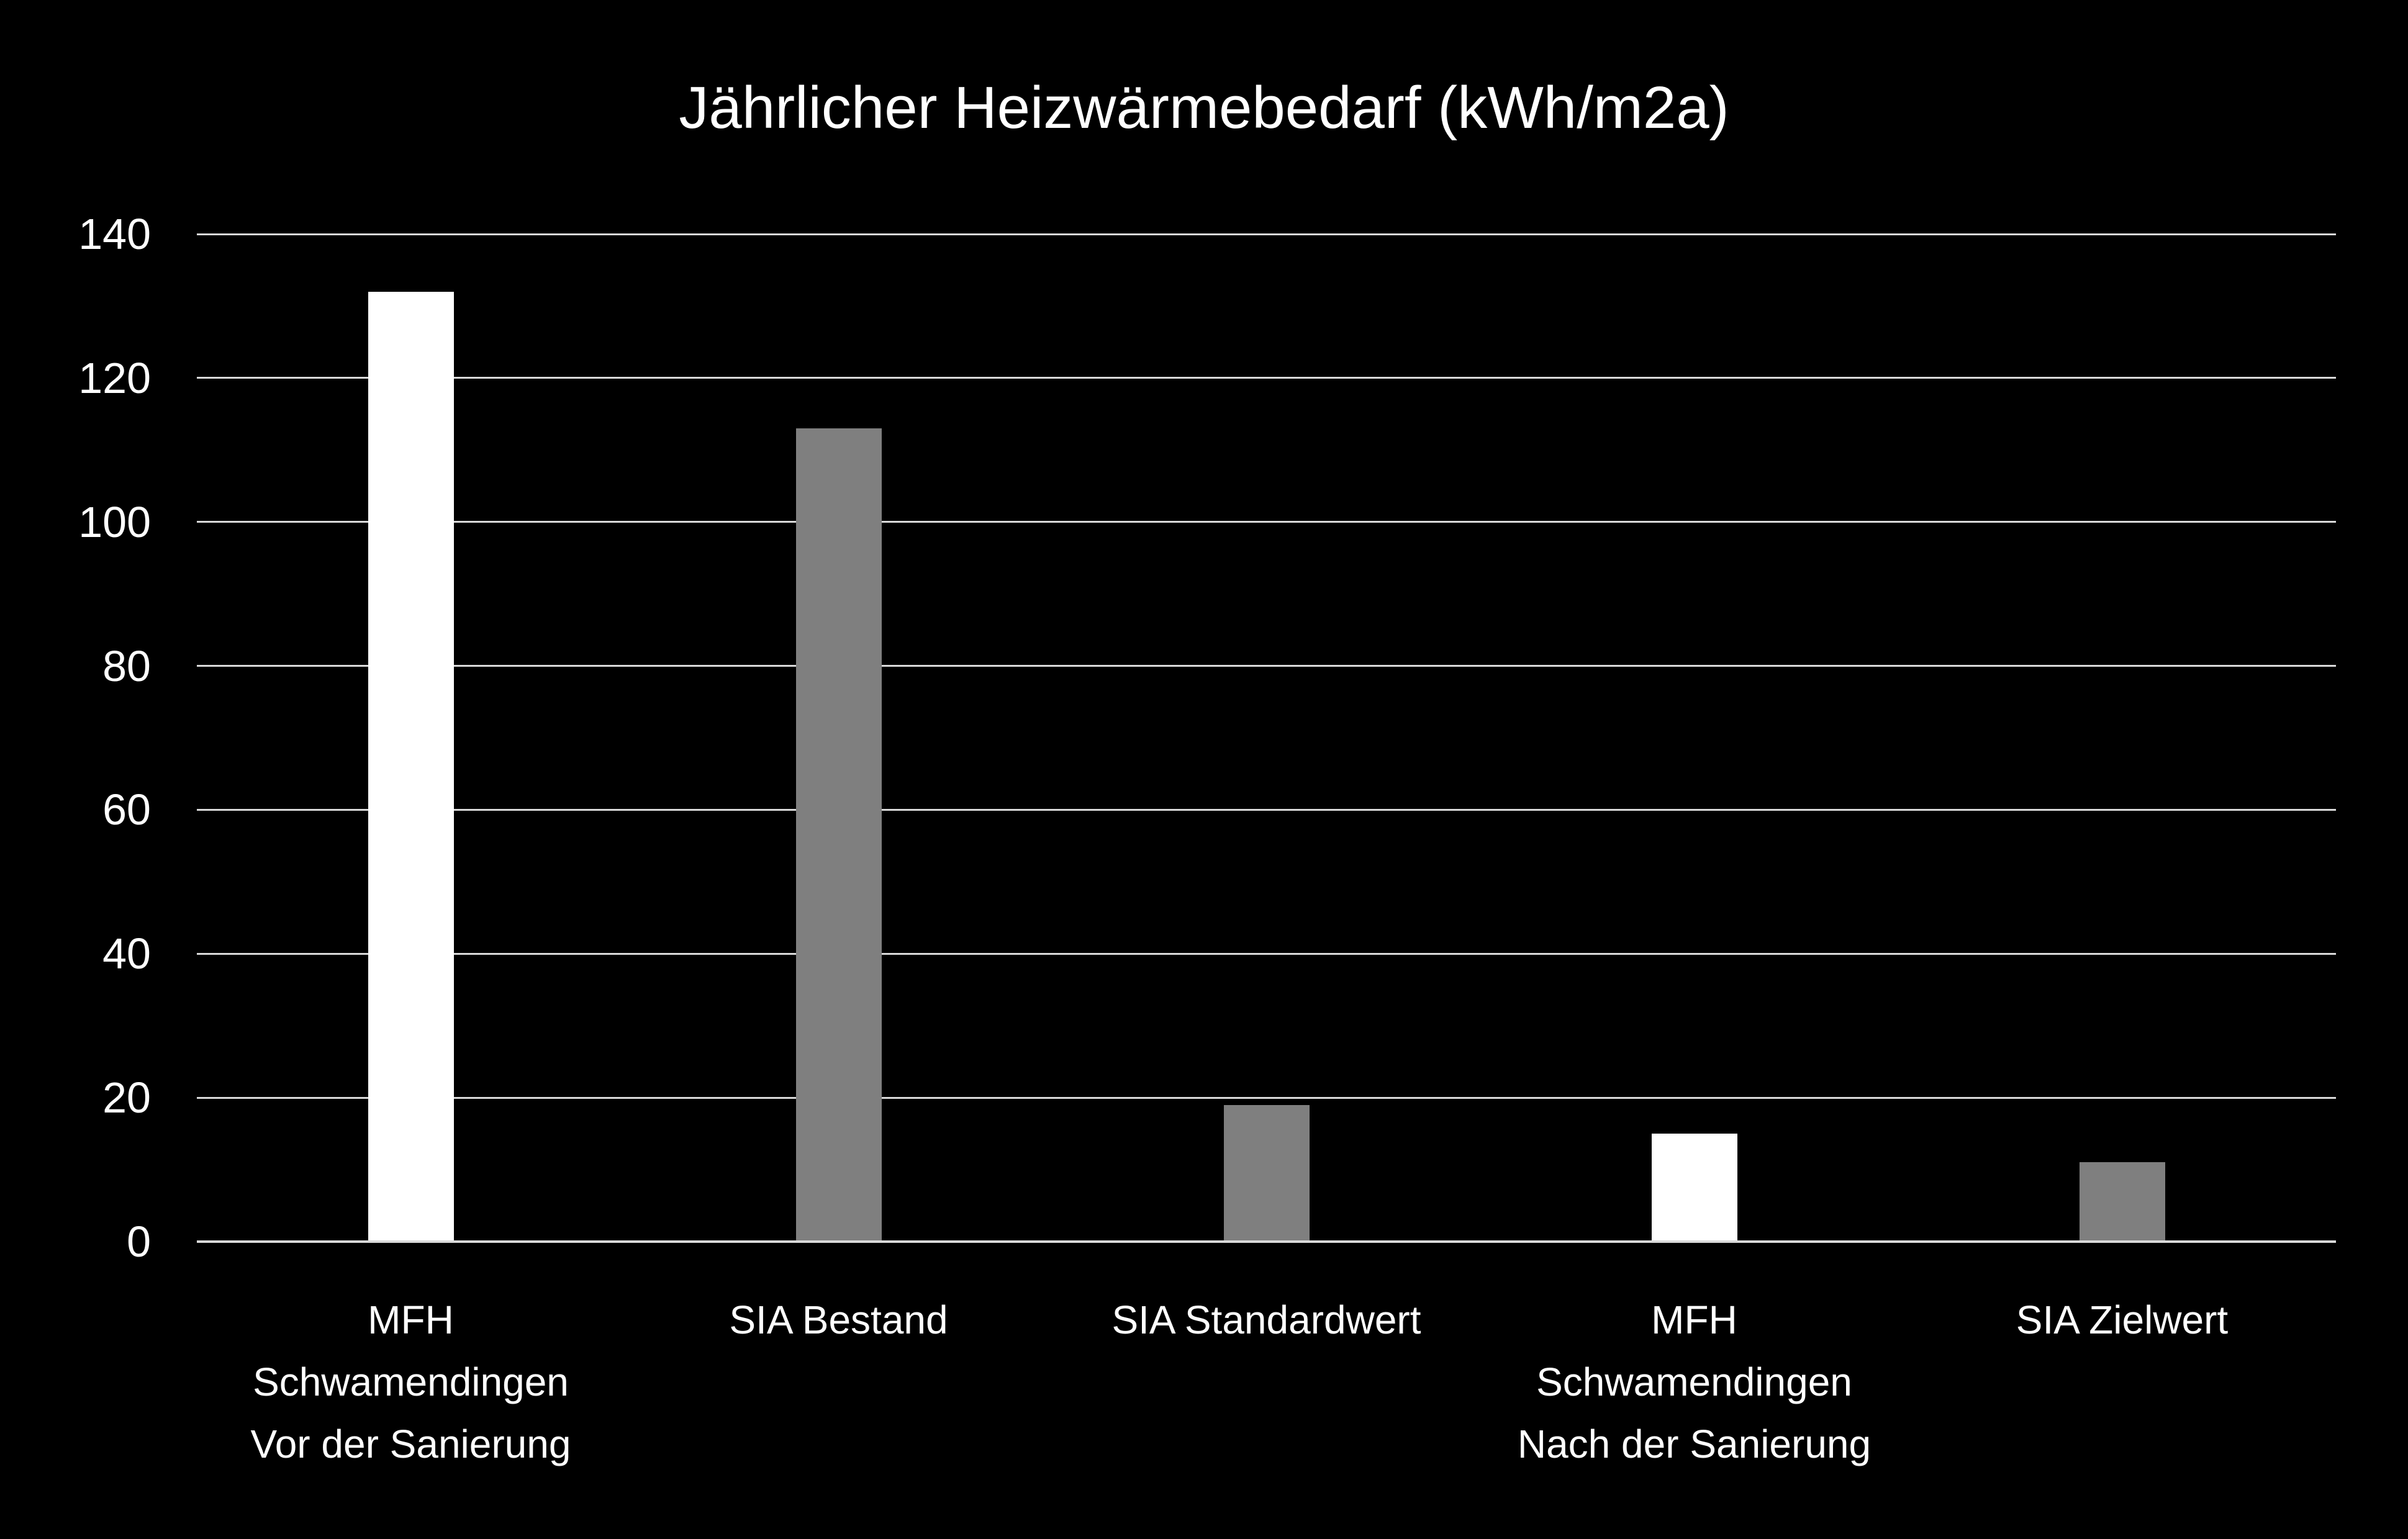 This screenshot has width=2408, height=1539. What do you see at coordinates (139, 1241) in the screenshot?
I see `y-axis-tick-label: 0` at bounding box center [139, 1241].